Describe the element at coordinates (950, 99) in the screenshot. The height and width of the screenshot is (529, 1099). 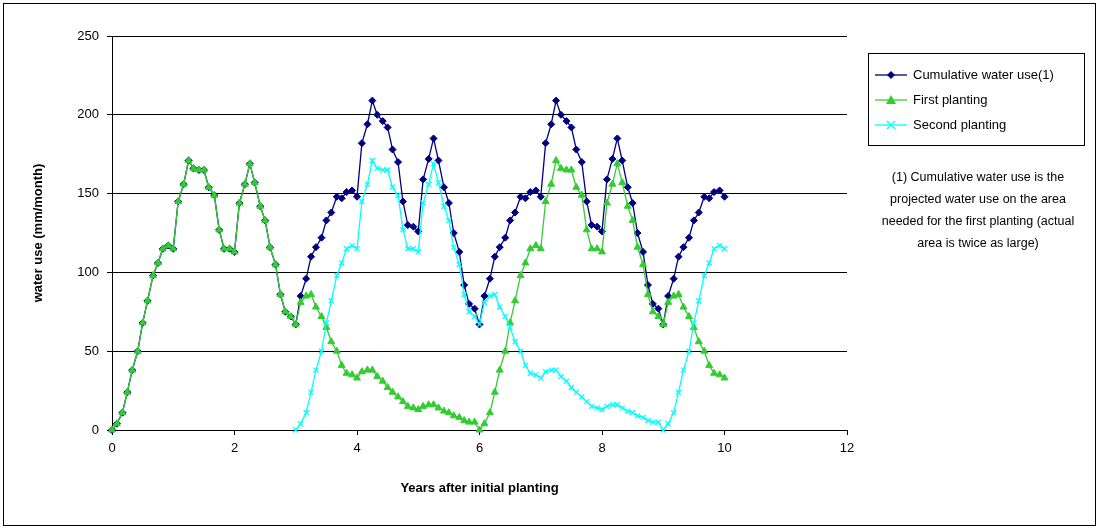
I see `legend-label: First planting` at that location.